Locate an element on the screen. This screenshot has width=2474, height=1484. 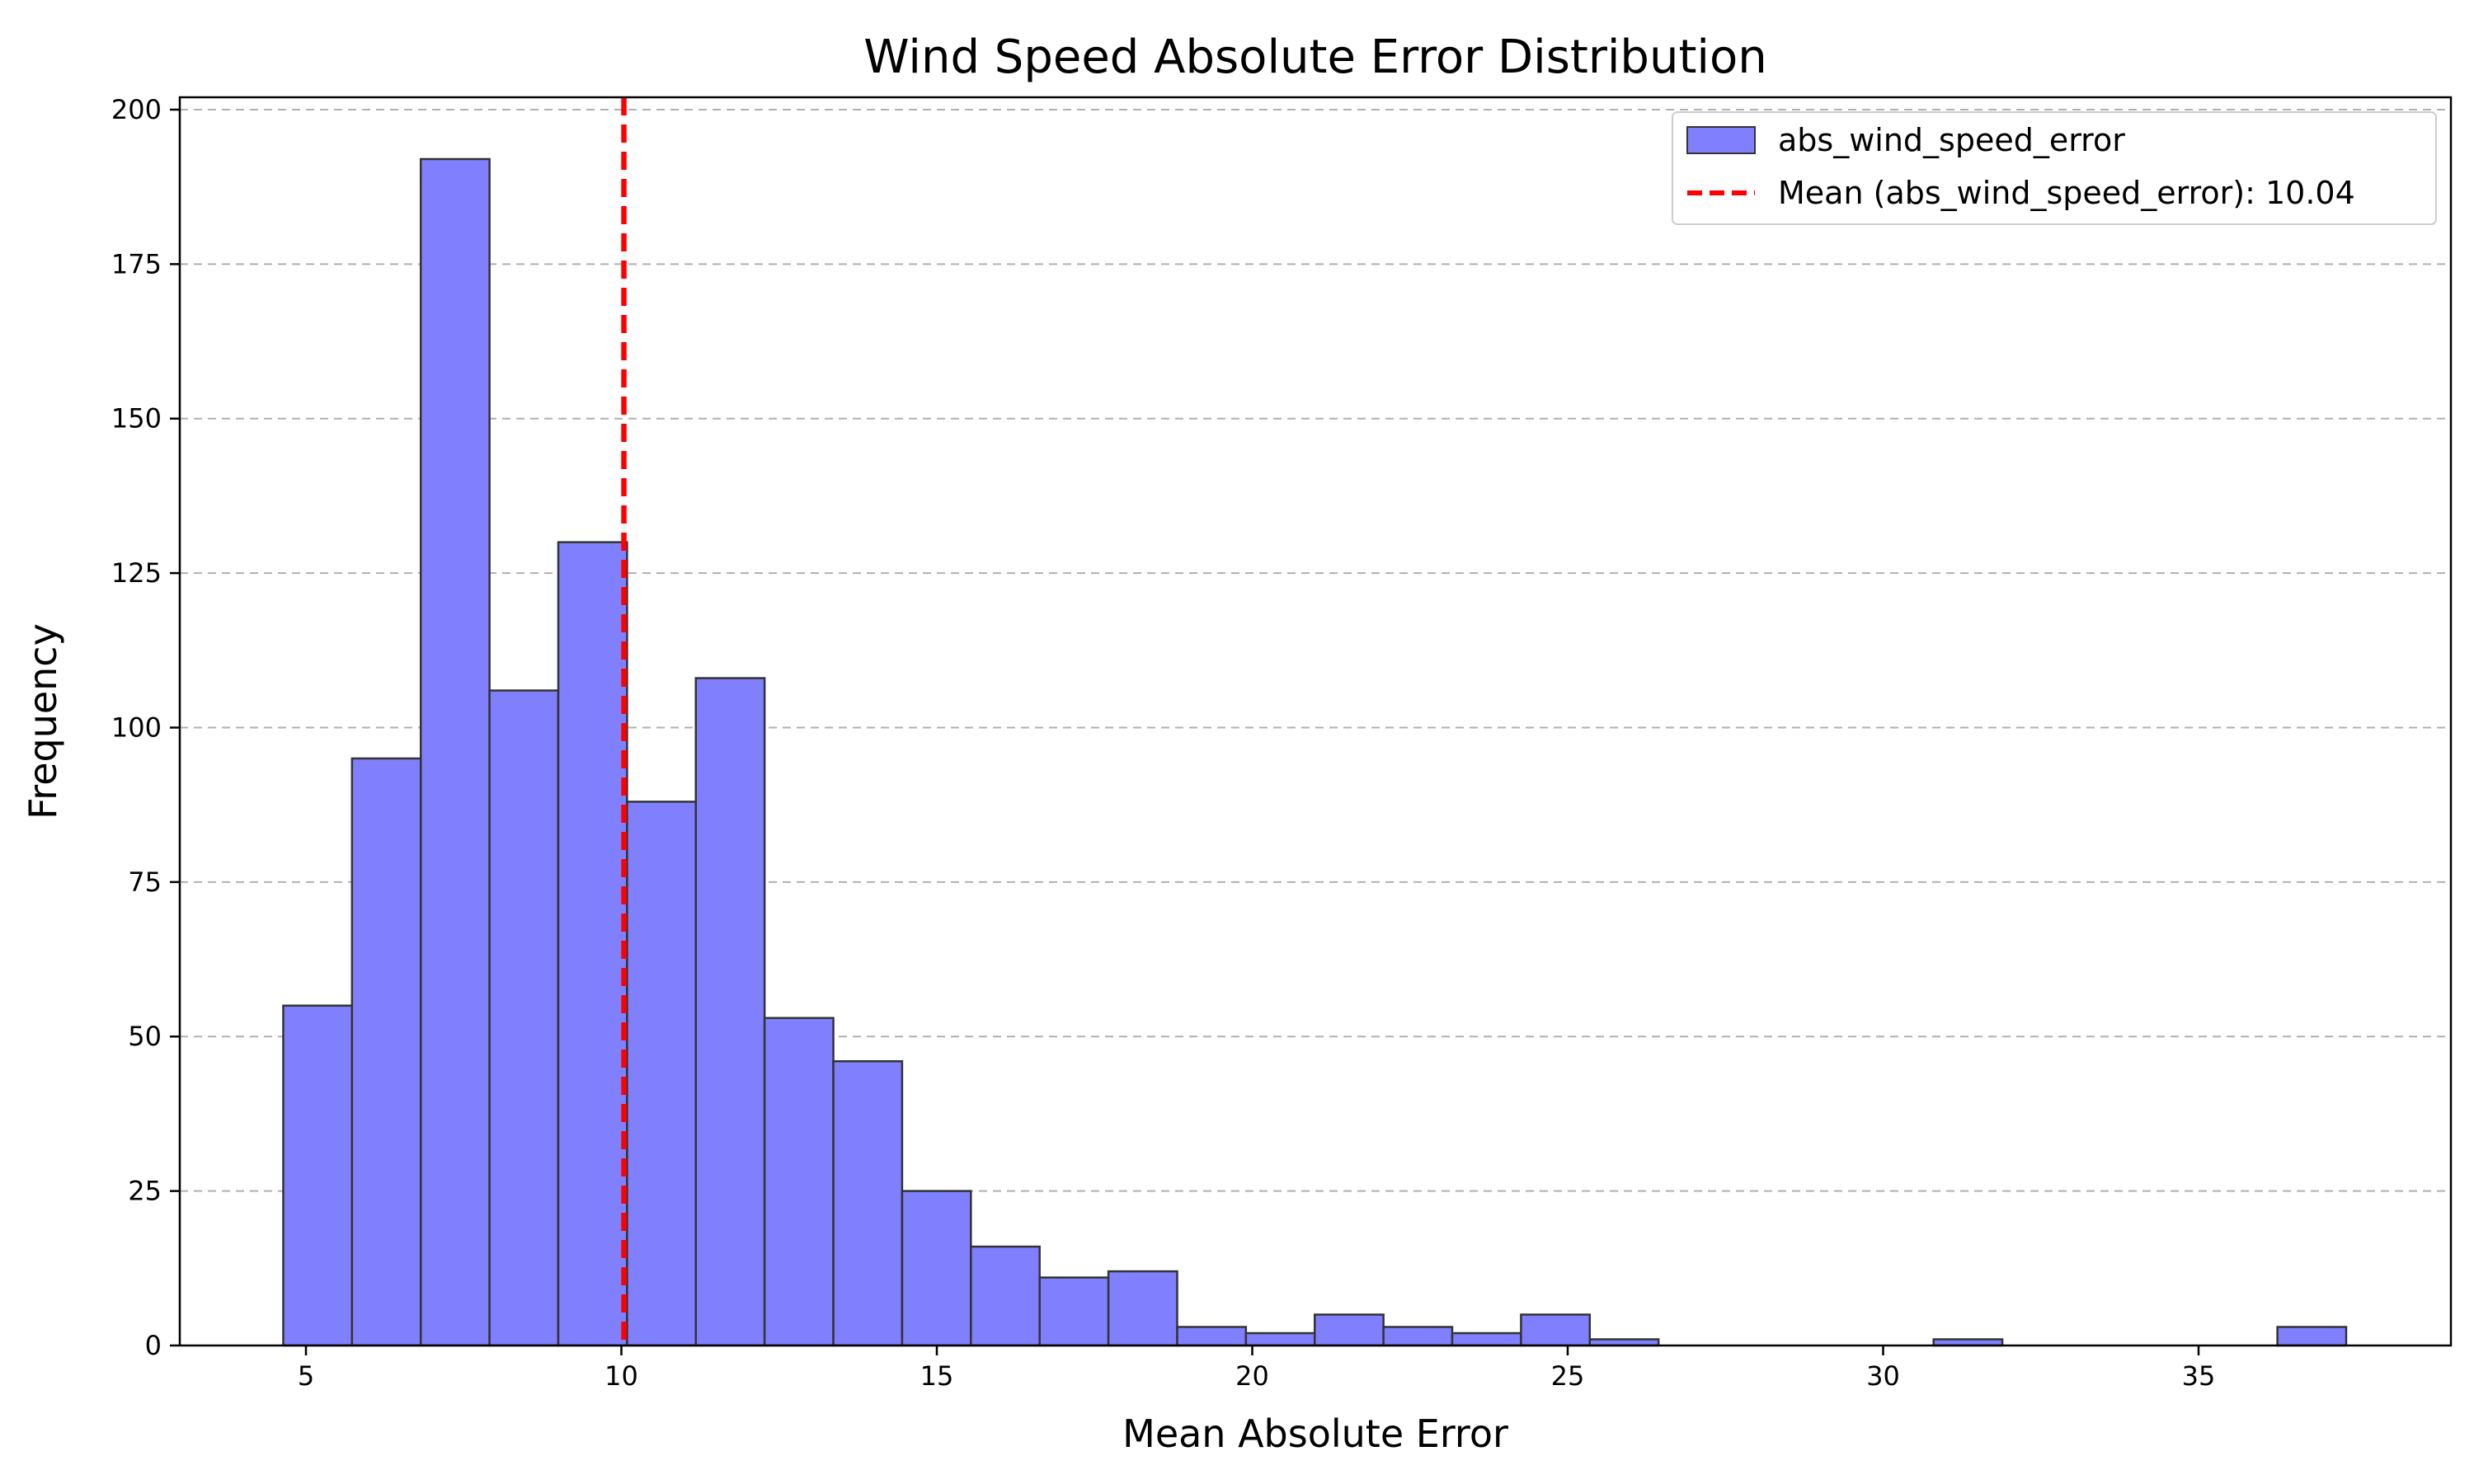
y-axis-ticks: 0 25 50 75 100 125 150 175 200 is located at coordinates (145, 727).